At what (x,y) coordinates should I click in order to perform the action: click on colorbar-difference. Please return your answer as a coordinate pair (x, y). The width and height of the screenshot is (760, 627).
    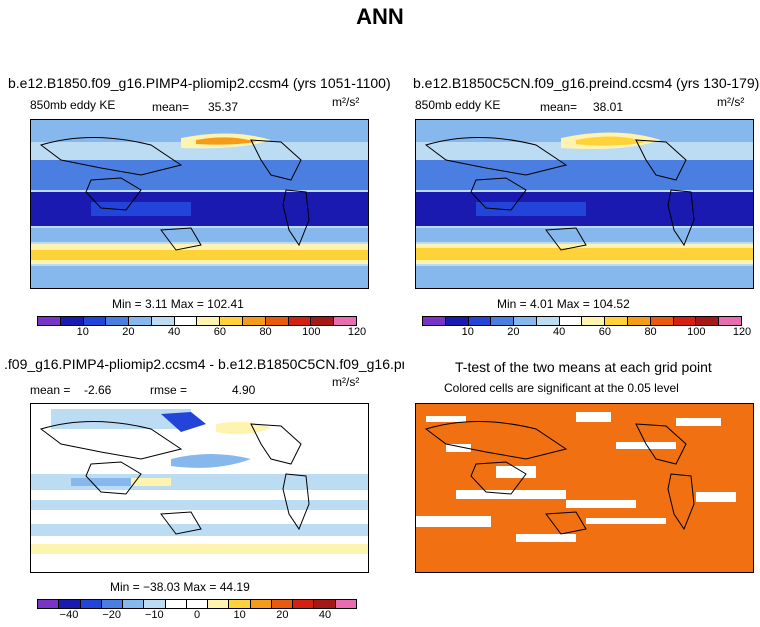
    Looking at the image, I should click on (197, 604).